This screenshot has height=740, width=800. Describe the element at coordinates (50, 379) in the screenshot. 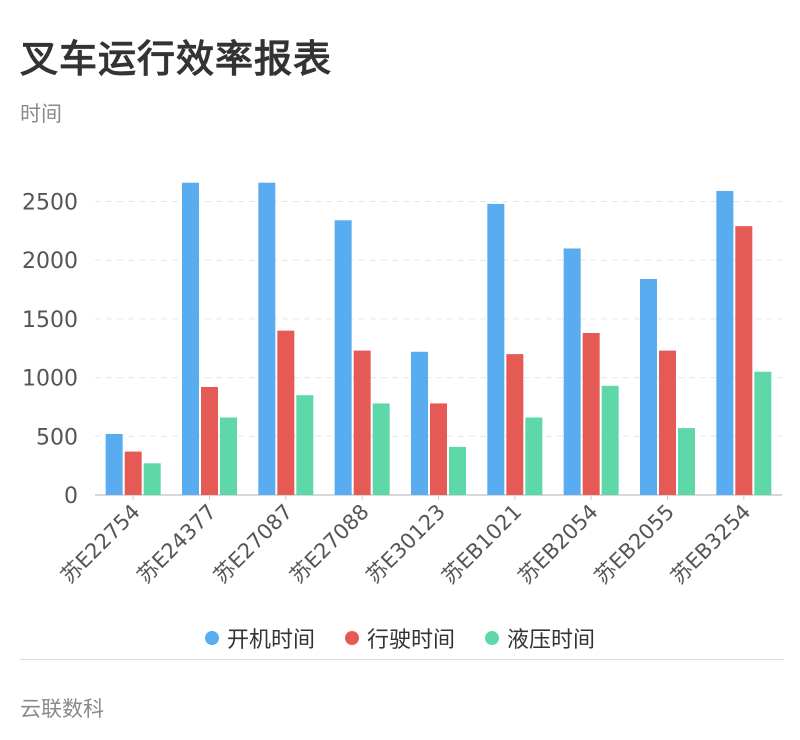

I see `y-tick-label: 1000` at that location.